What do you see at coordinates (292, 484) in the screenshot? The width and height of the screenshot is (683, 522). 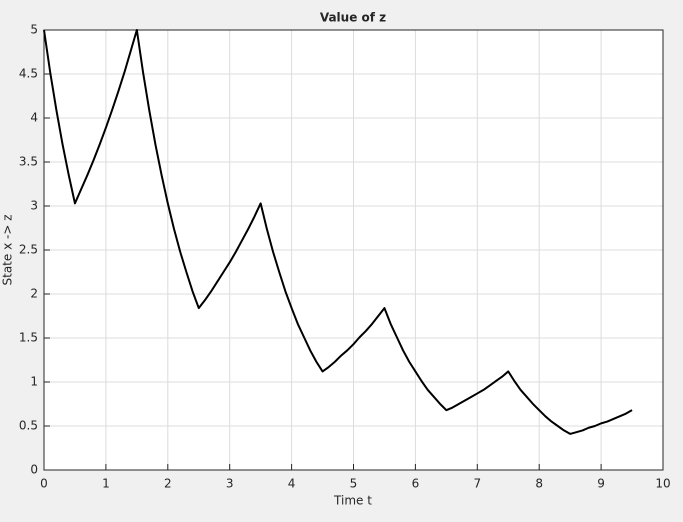 I see `x-tick-label: 4` at bounding box center [292, 484].